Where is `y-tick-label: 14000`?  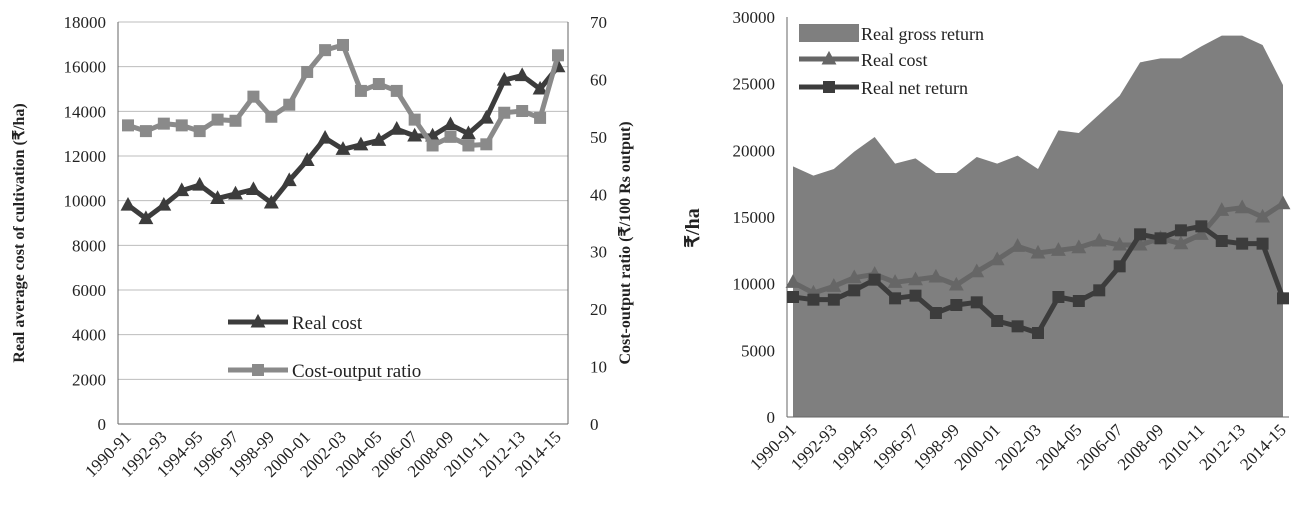
y-tick-label: 14000 is located at coordinates (85, 111).